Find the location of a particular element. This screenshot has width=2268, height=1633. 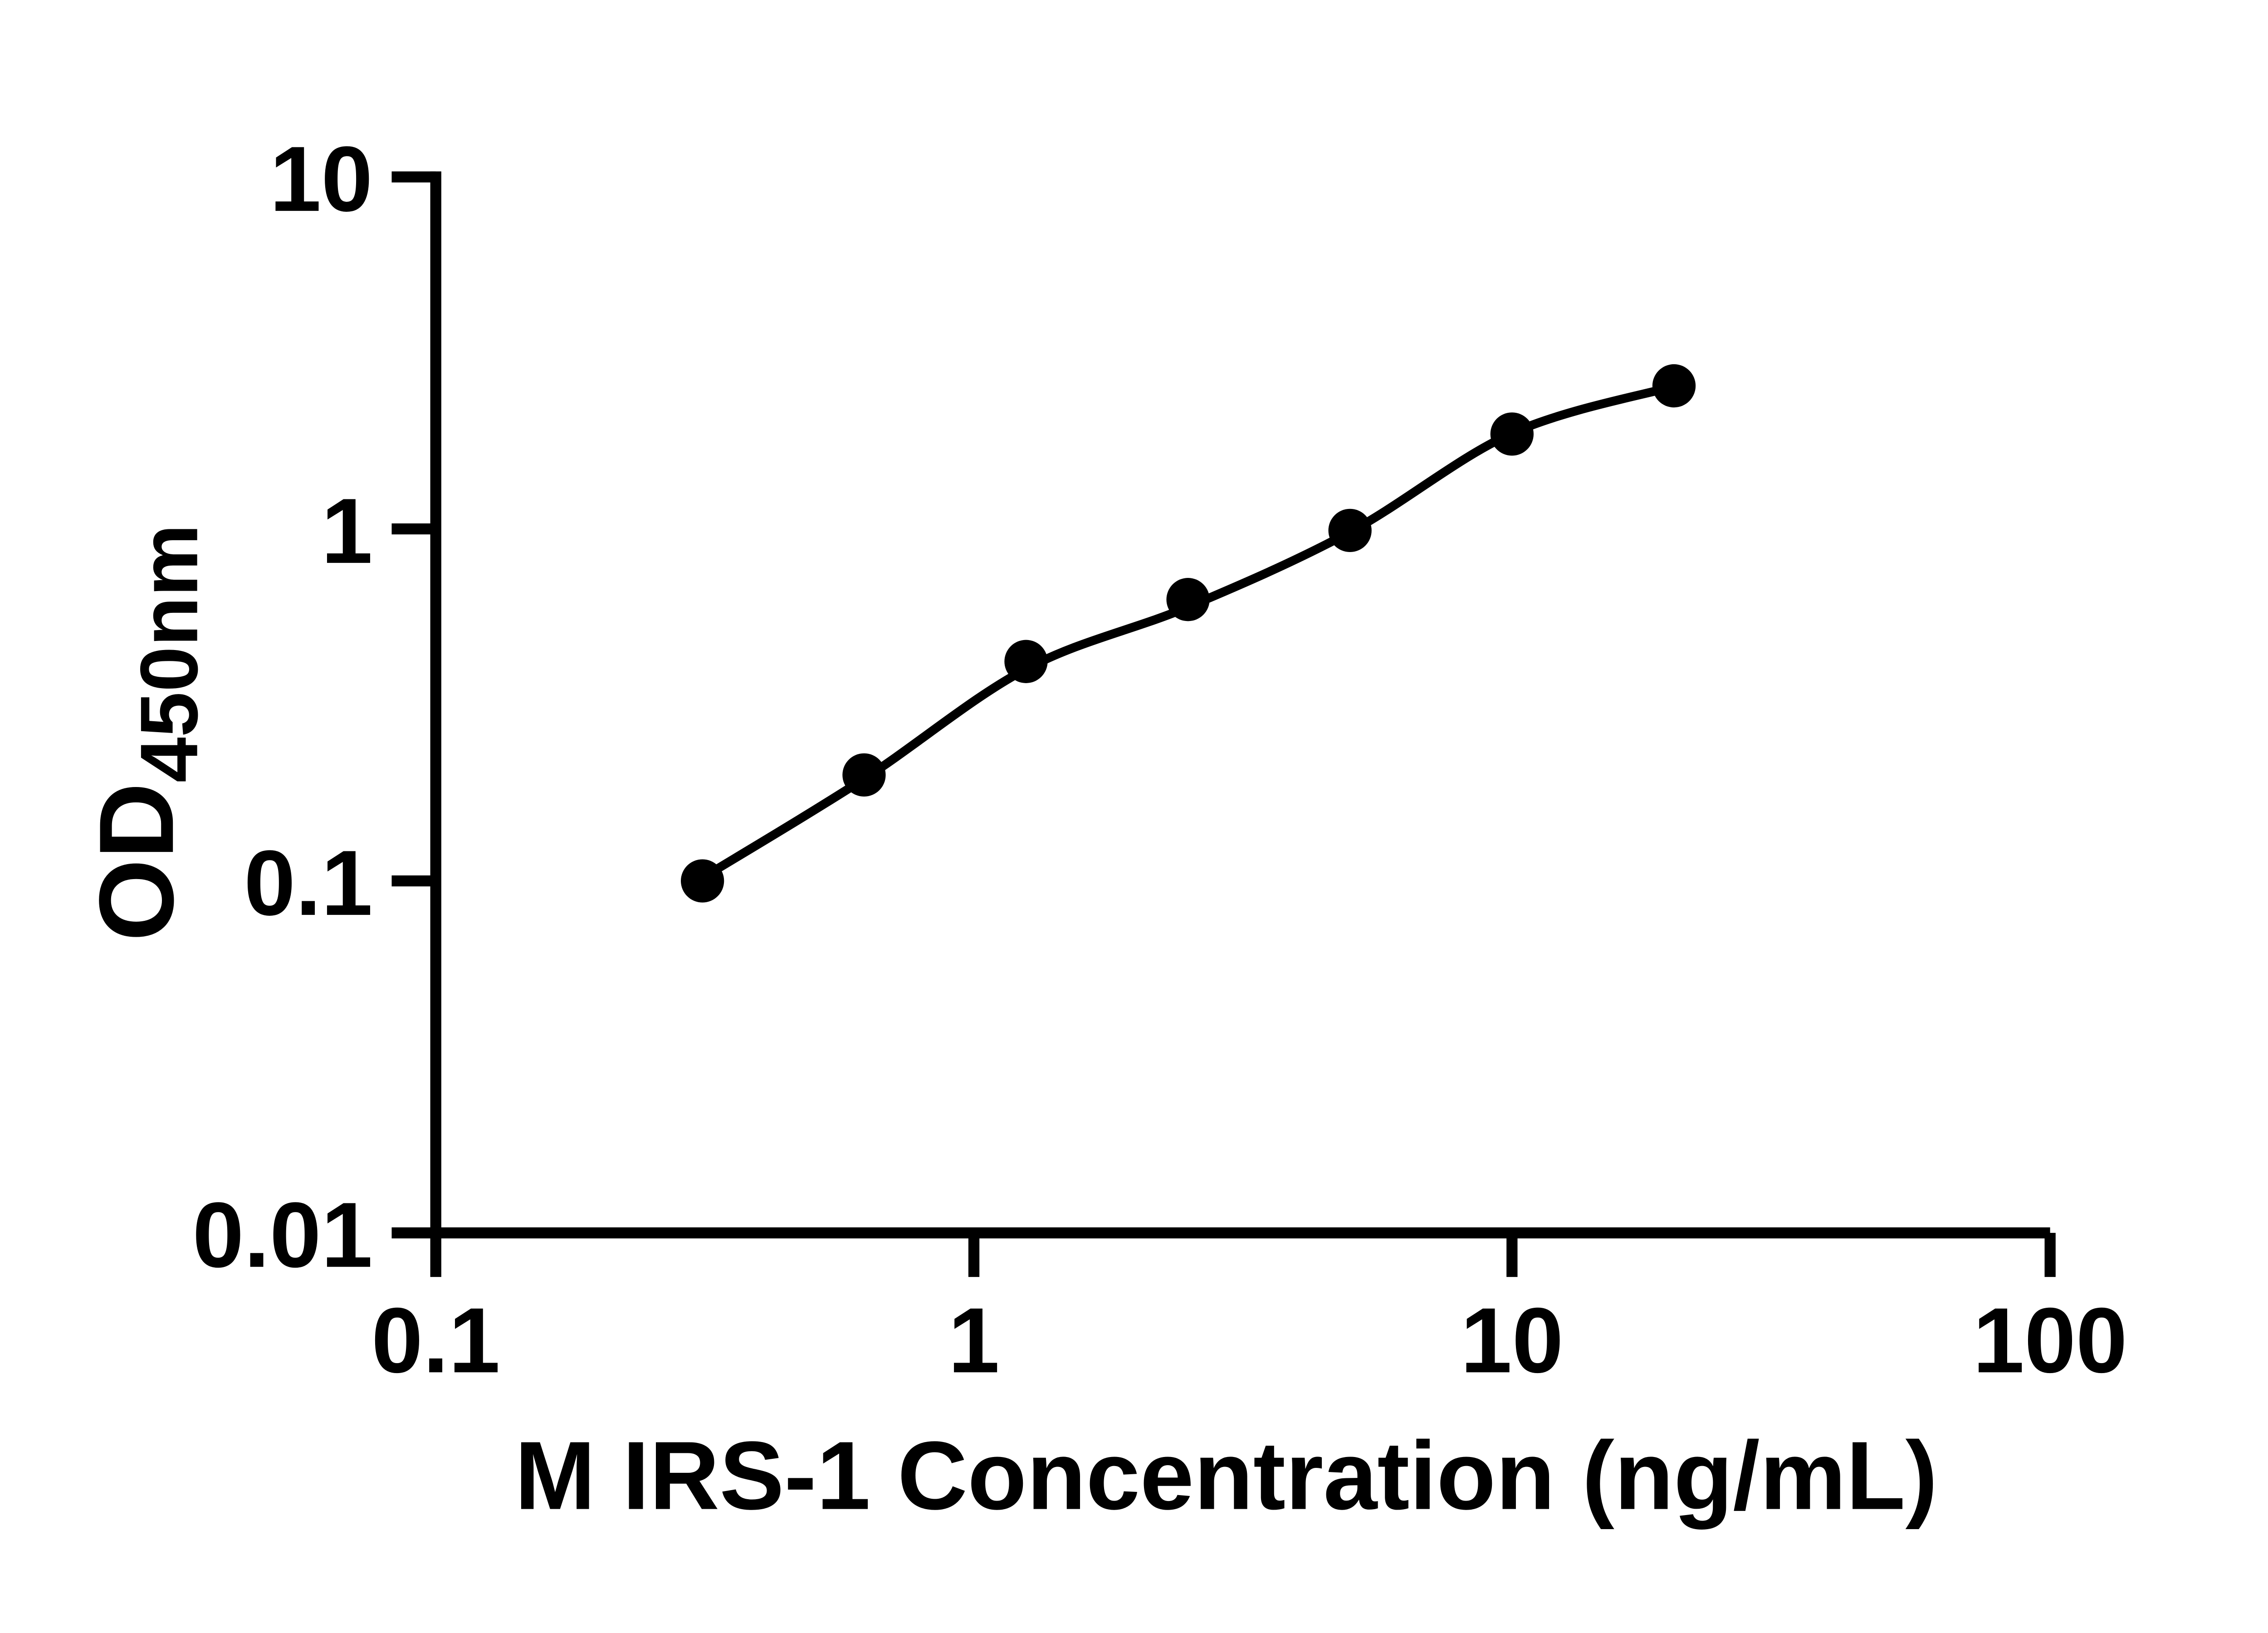

y-tick-label: 0.01 is located at coordinates (282, 1235).